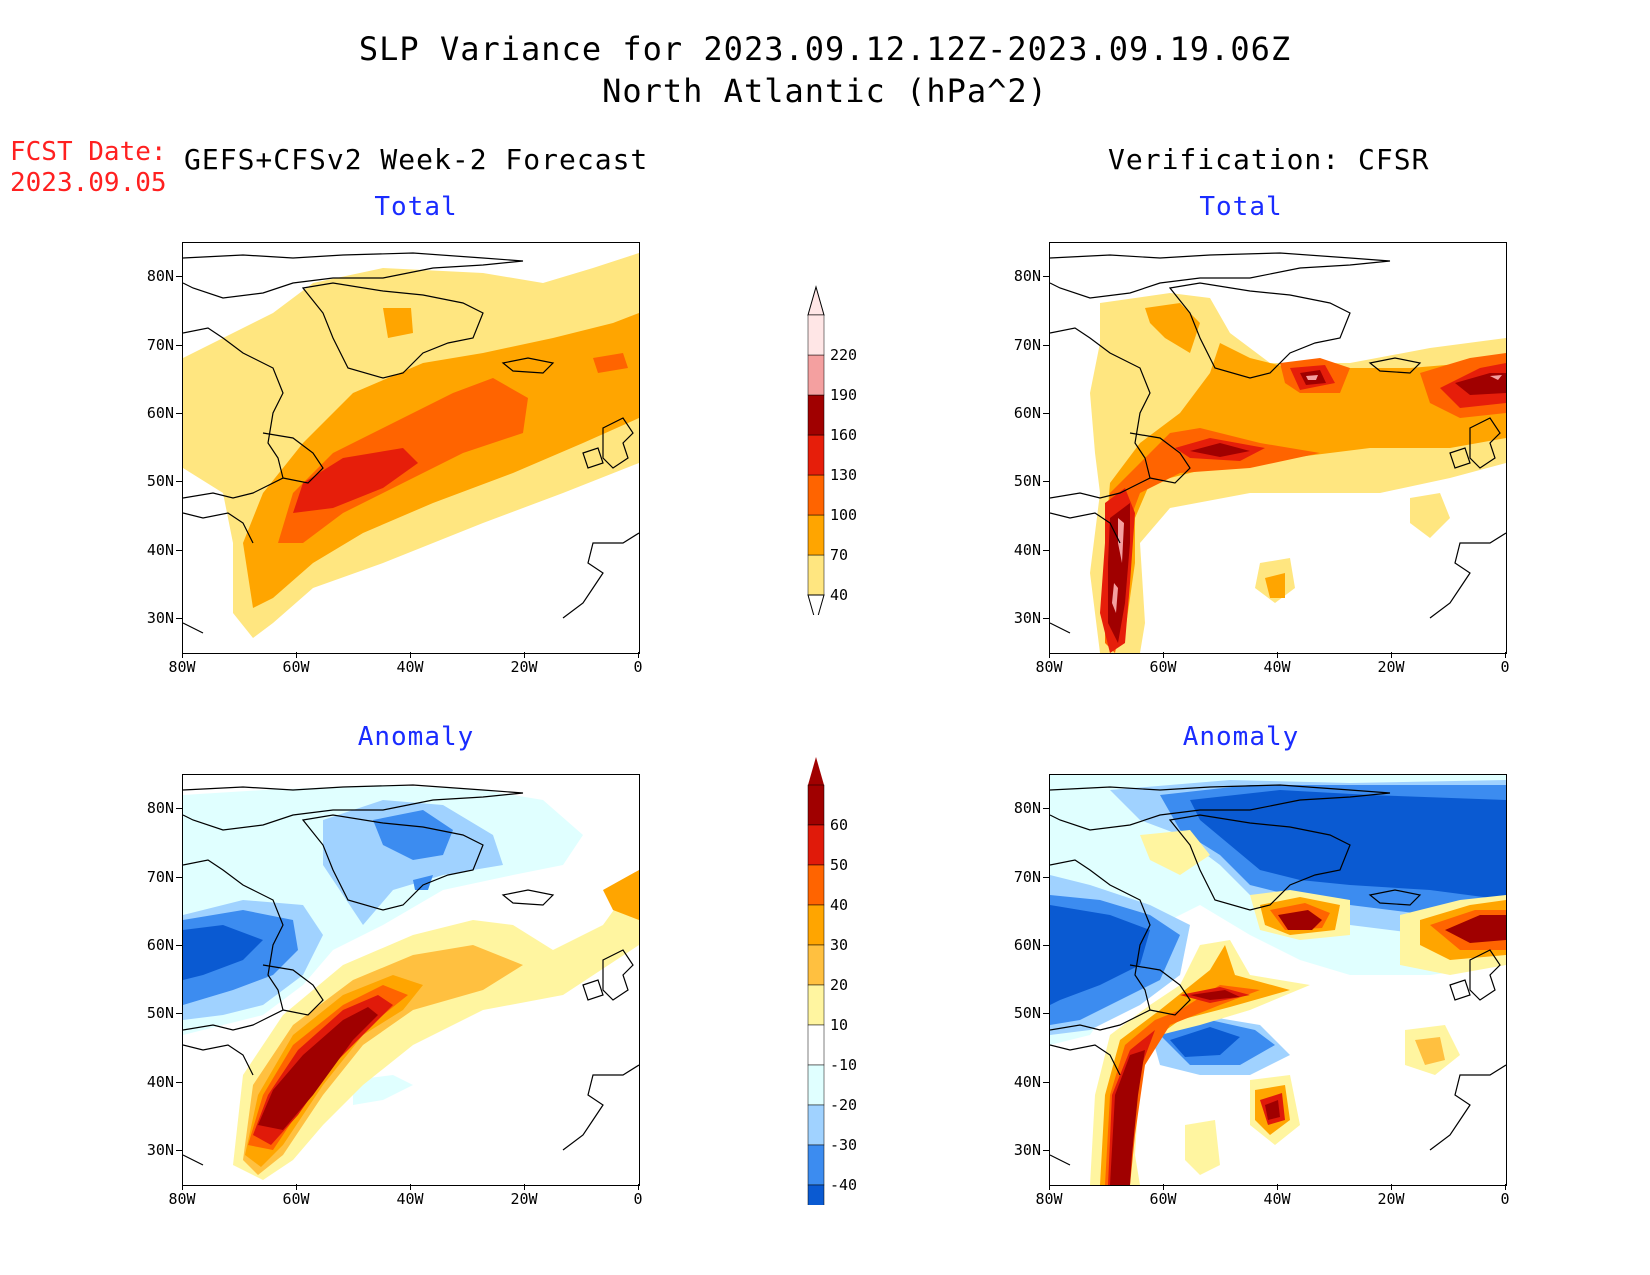 The height and width of the screenshot is (1275, 1650). Describe the element at coordinates (843, 355) in the screenshot. I see `total-colorbar-label: 220` at that location.